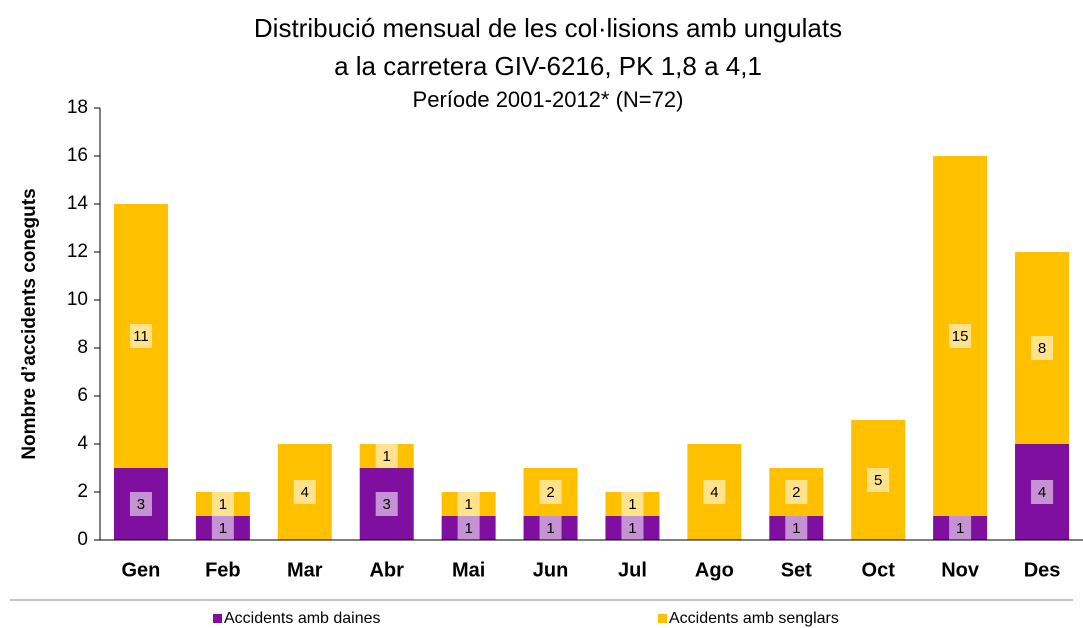 The height and width of the screenshot is (628, 1083). Describe the element at coordinates (632, 570) in the screenshot. I see `x-tick-label: Jul` at that location.